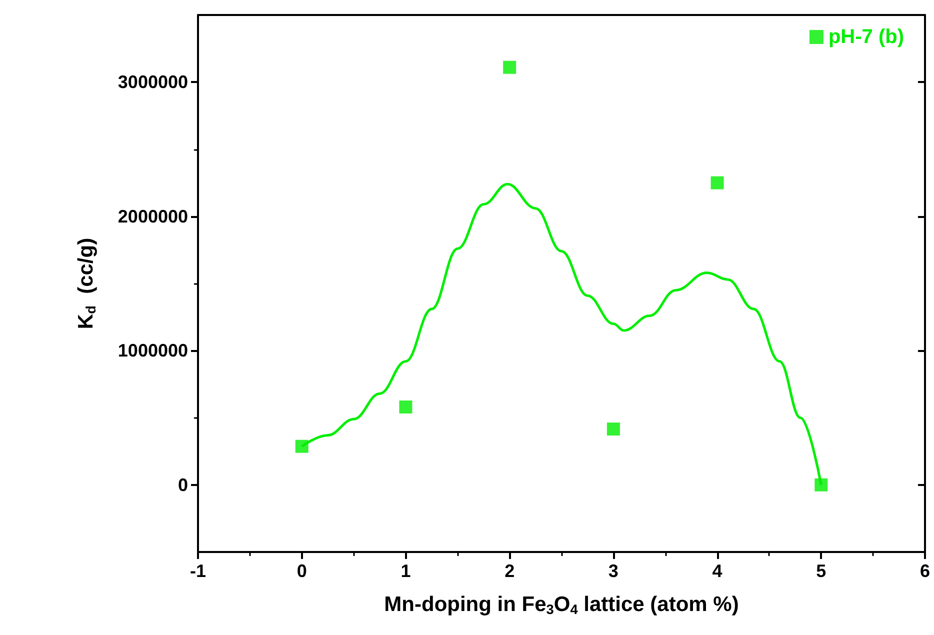  What do you see at coordinates (821, 571) in the screenshot?
I see `x-tick-label: 5` at bounding box center [821, 571].